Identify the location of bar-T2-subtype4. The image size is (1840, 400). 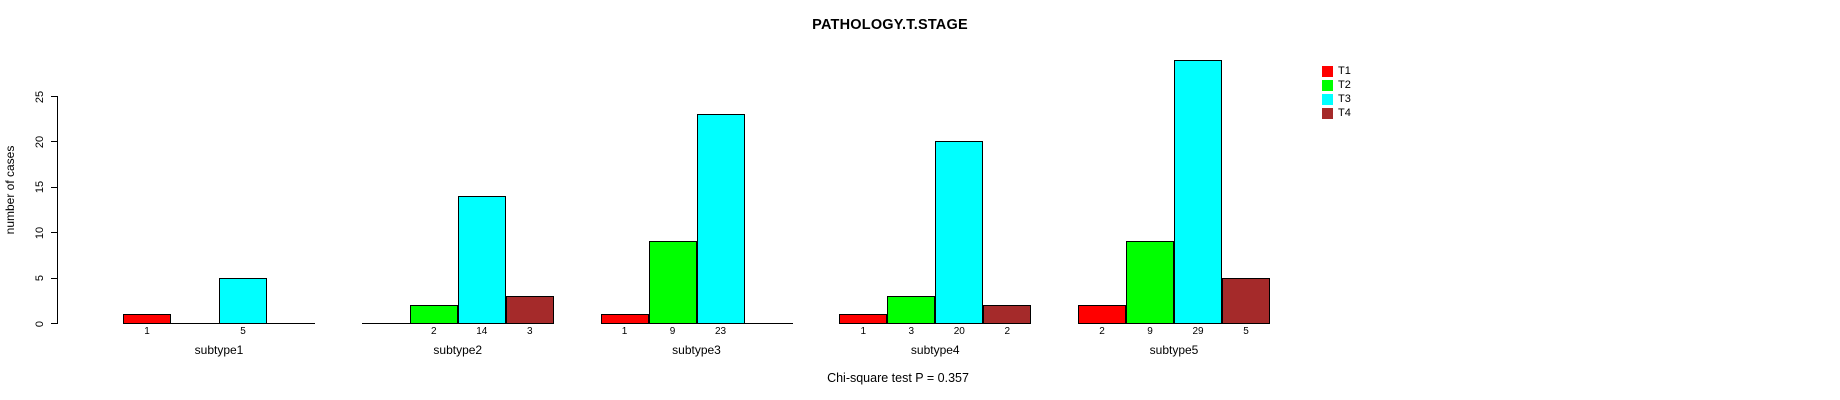
(911, 310).